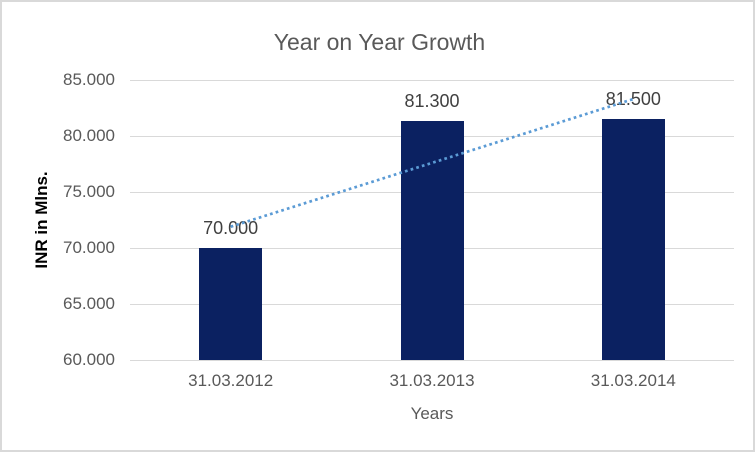 This screenshot has width=755, height=452. What do you see at coordinates (633, 380) in the screenshot?
I see `category-label: 31.03.2014` at bounding box center [633, 380].